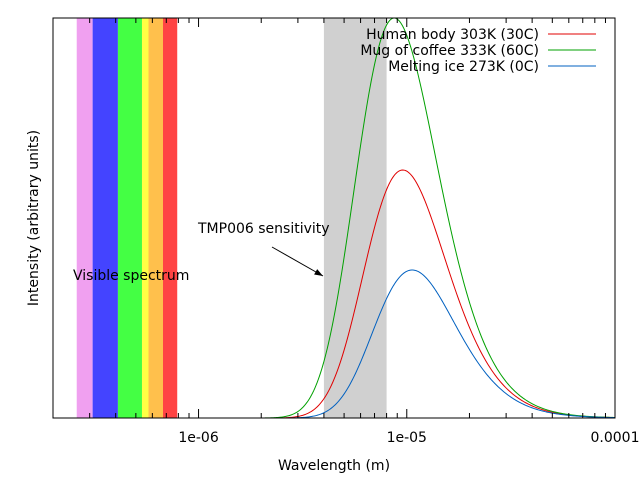  I want to click on tmp006-sensitivity-label: TMP006 sensitivity, so click(263, 229).